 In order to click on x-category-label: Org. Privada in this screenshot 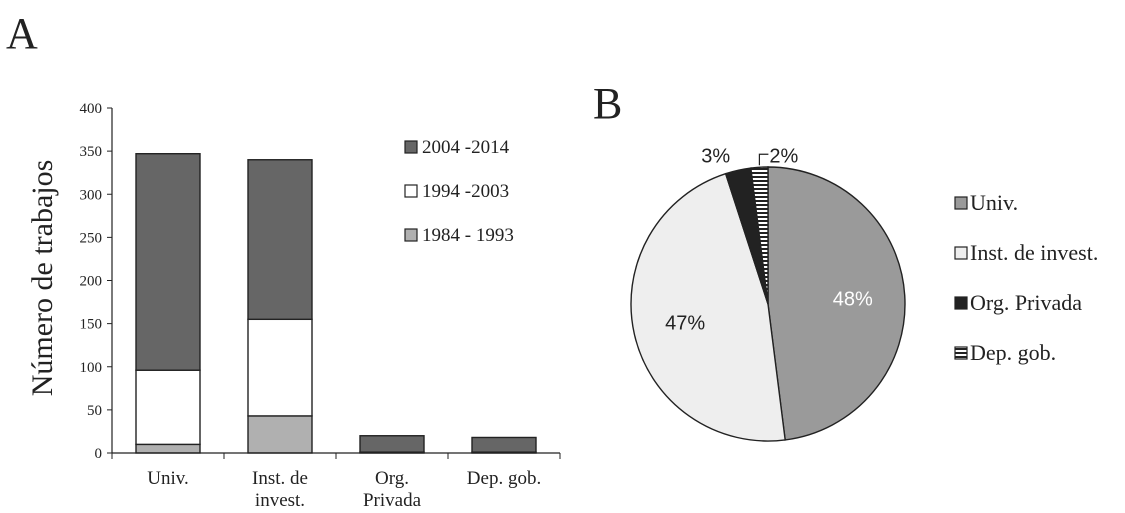, I will do `click(392, 489)`.